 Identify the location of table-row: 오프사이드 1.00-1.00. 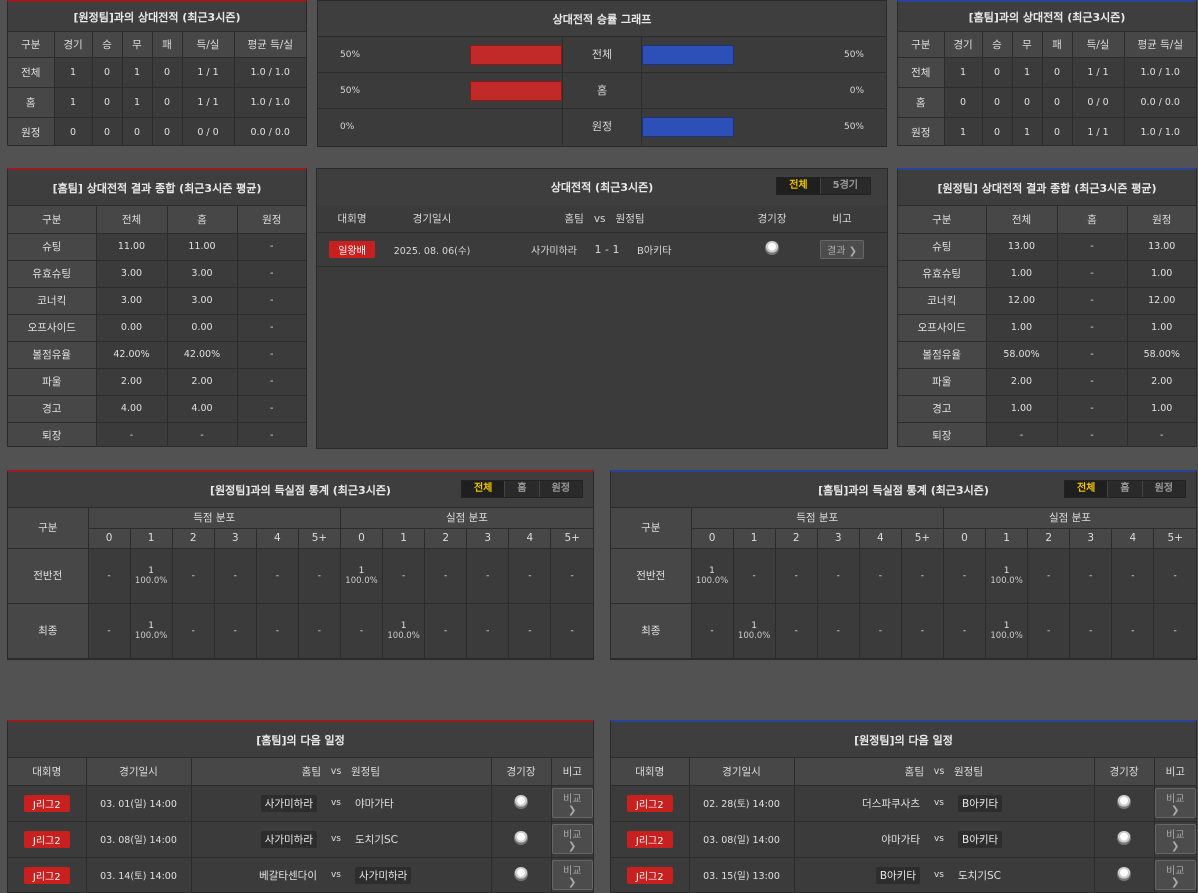
(1047, 328).